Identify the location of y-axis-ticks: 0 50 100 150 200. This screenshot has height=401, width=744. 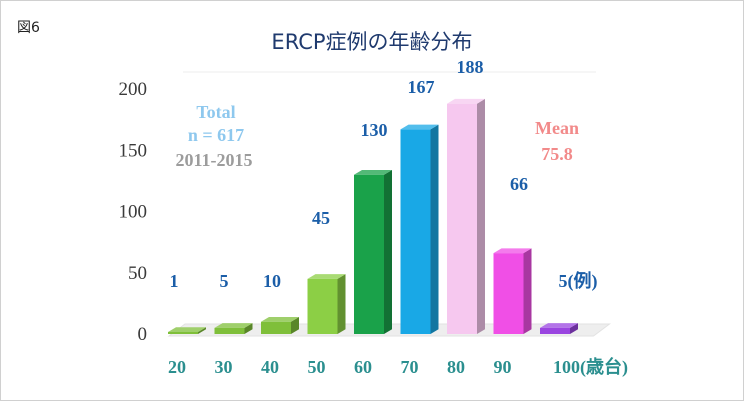
(133, 212).